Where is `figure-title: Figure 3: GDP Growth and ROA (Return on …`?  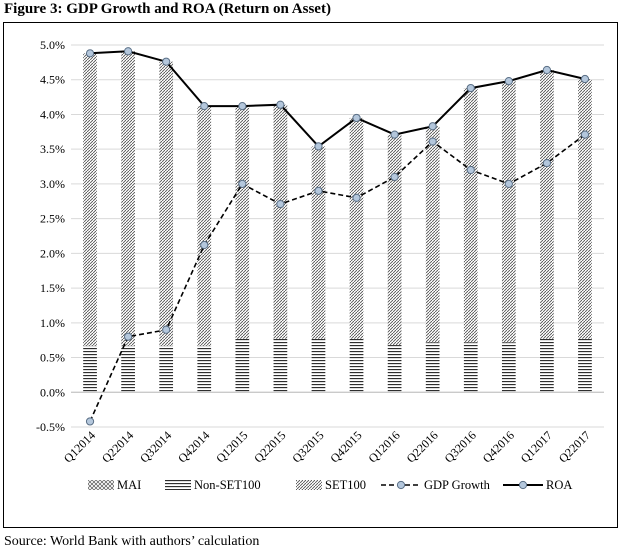
figure-title: Figure 3: GDP Growth and ROA (Return on … is located at coordinates (167, 9).